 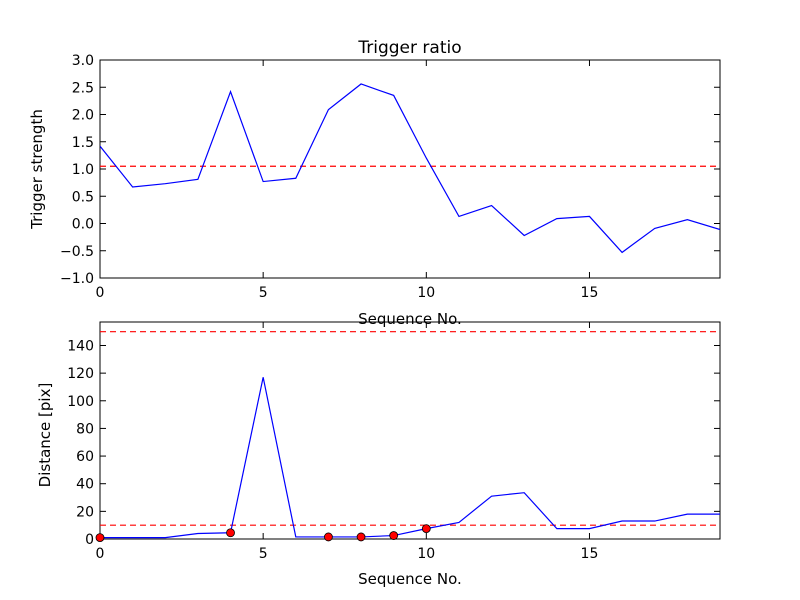 What do you see at coordinates (89, 540) in the screenshot?
I see `distance-ytick-label: 0` at bounding box center [89, 540].